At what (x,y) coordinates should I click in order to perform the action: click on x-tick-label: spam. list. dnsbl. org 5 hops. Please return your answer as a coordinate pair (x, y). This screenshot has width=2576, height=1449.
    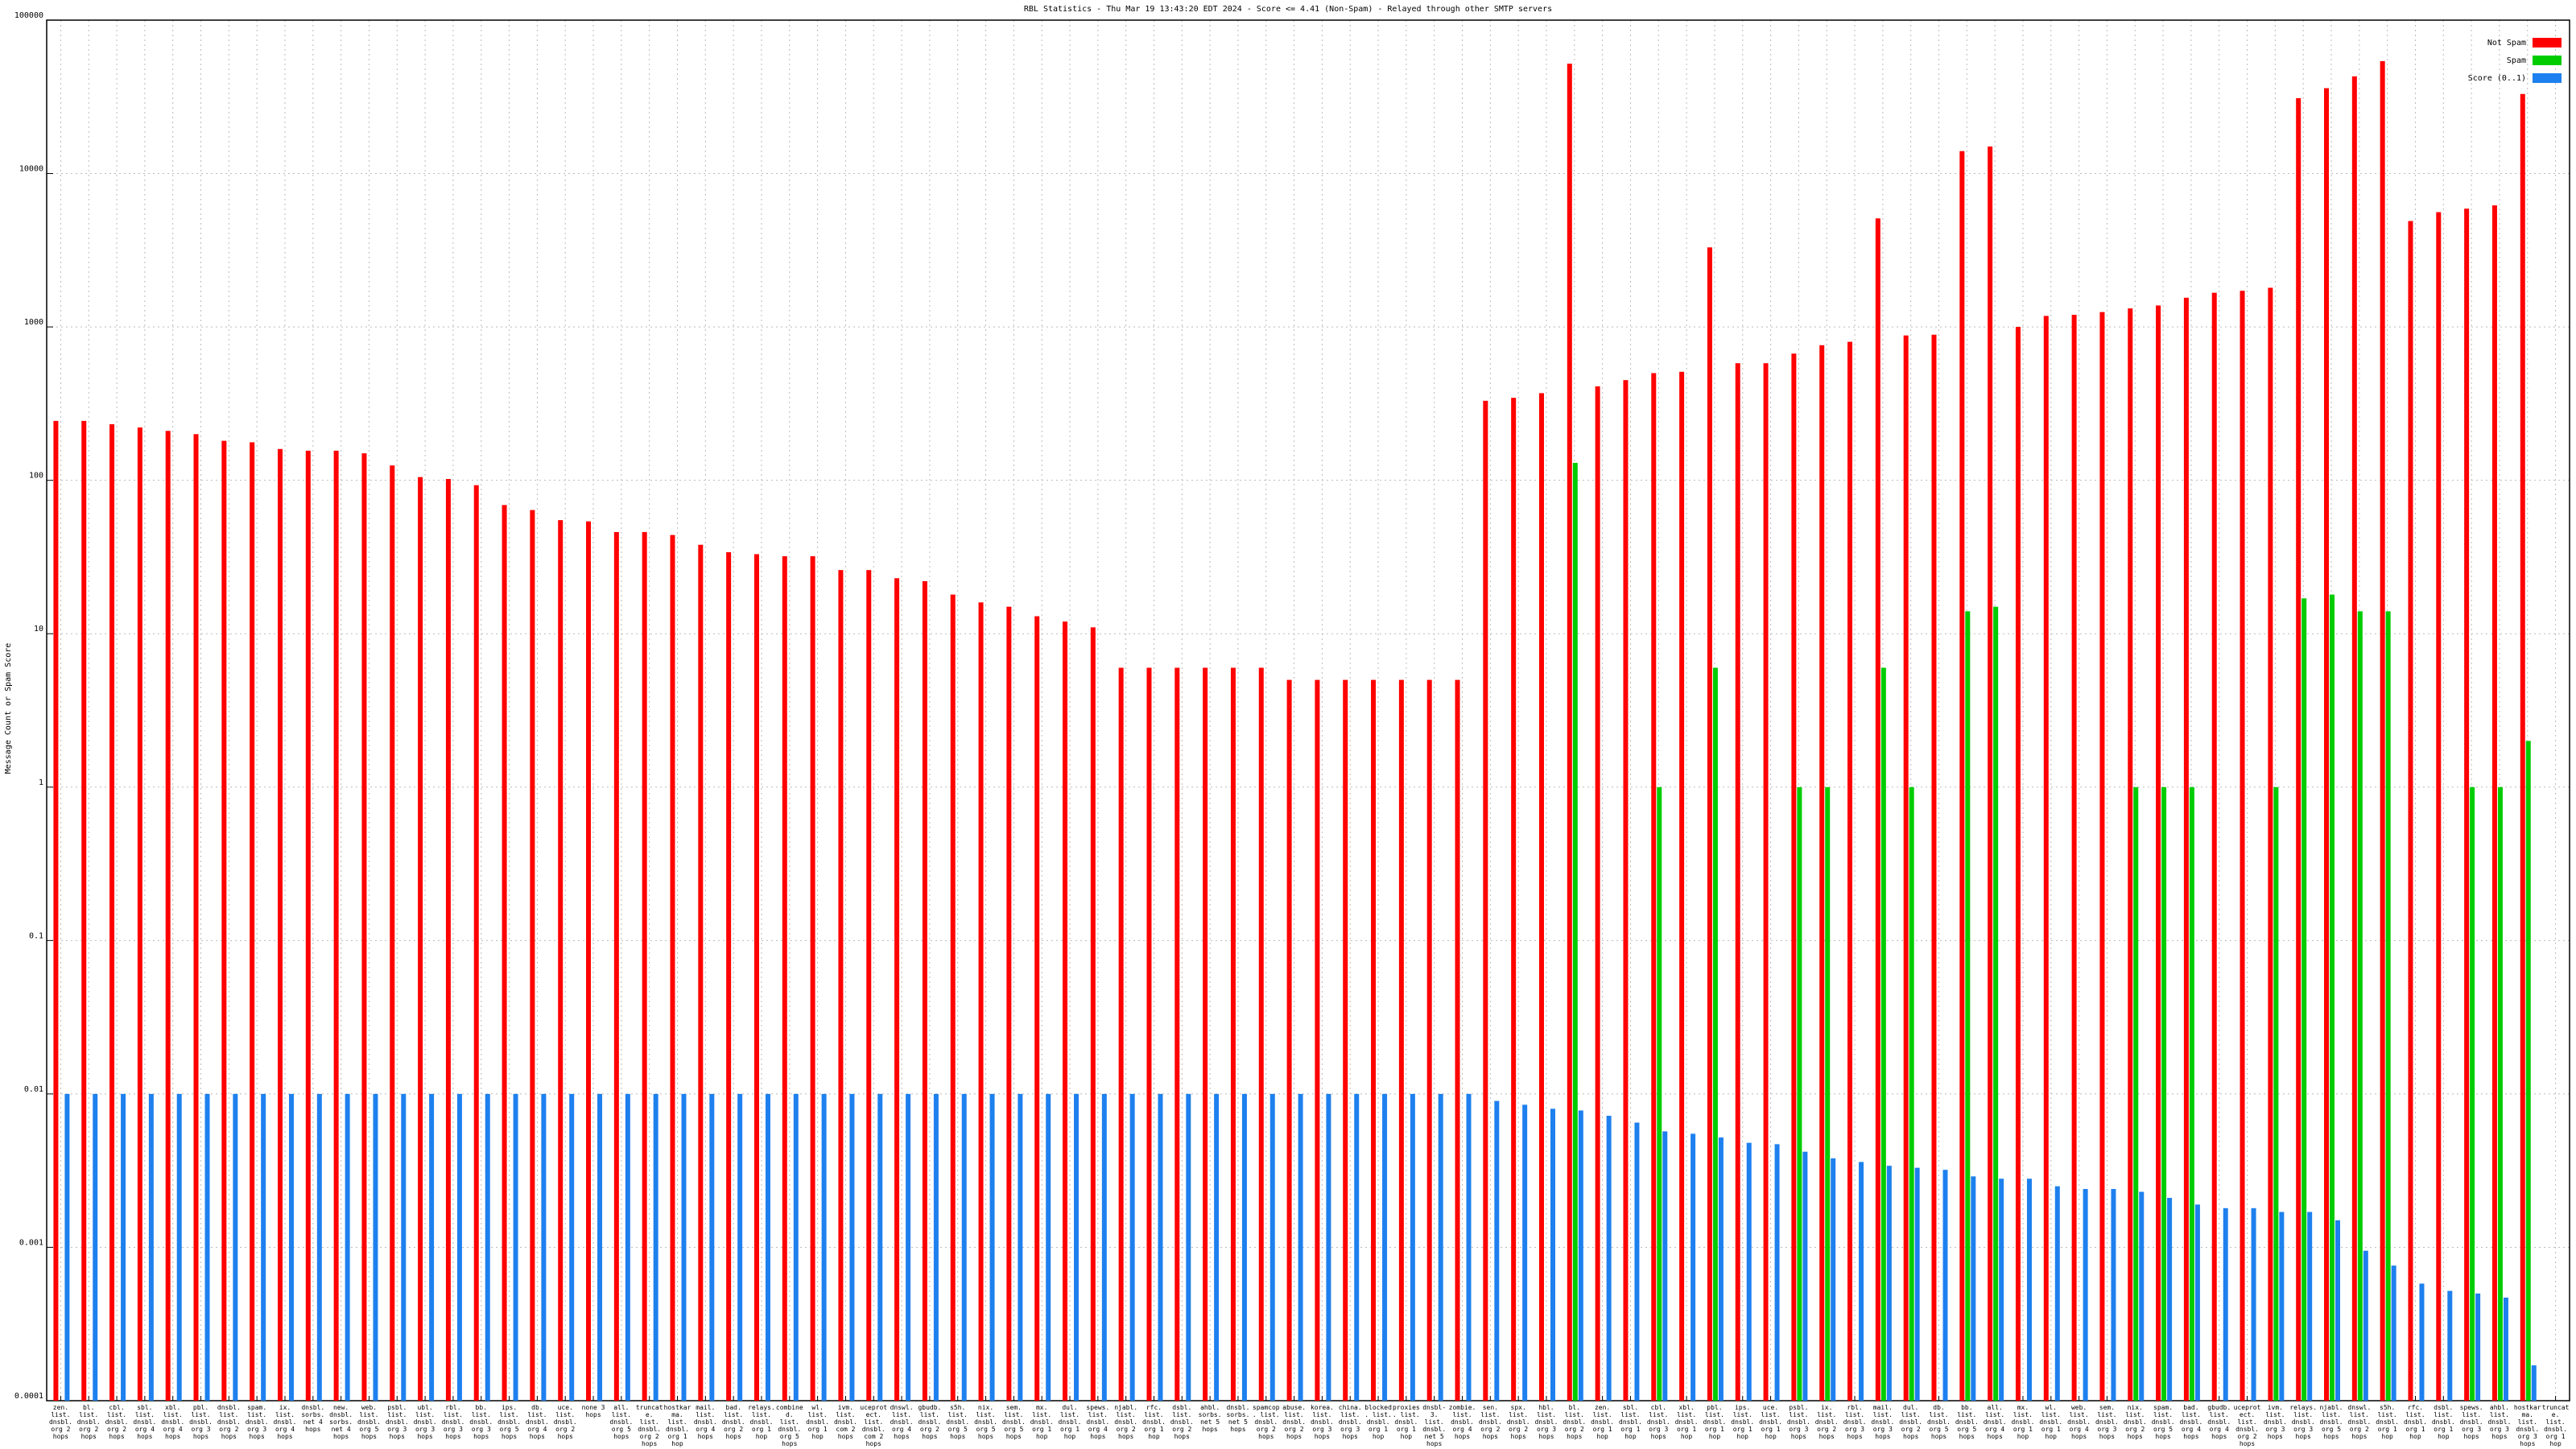
    Looking at the image, I should click on (2163, 1422).